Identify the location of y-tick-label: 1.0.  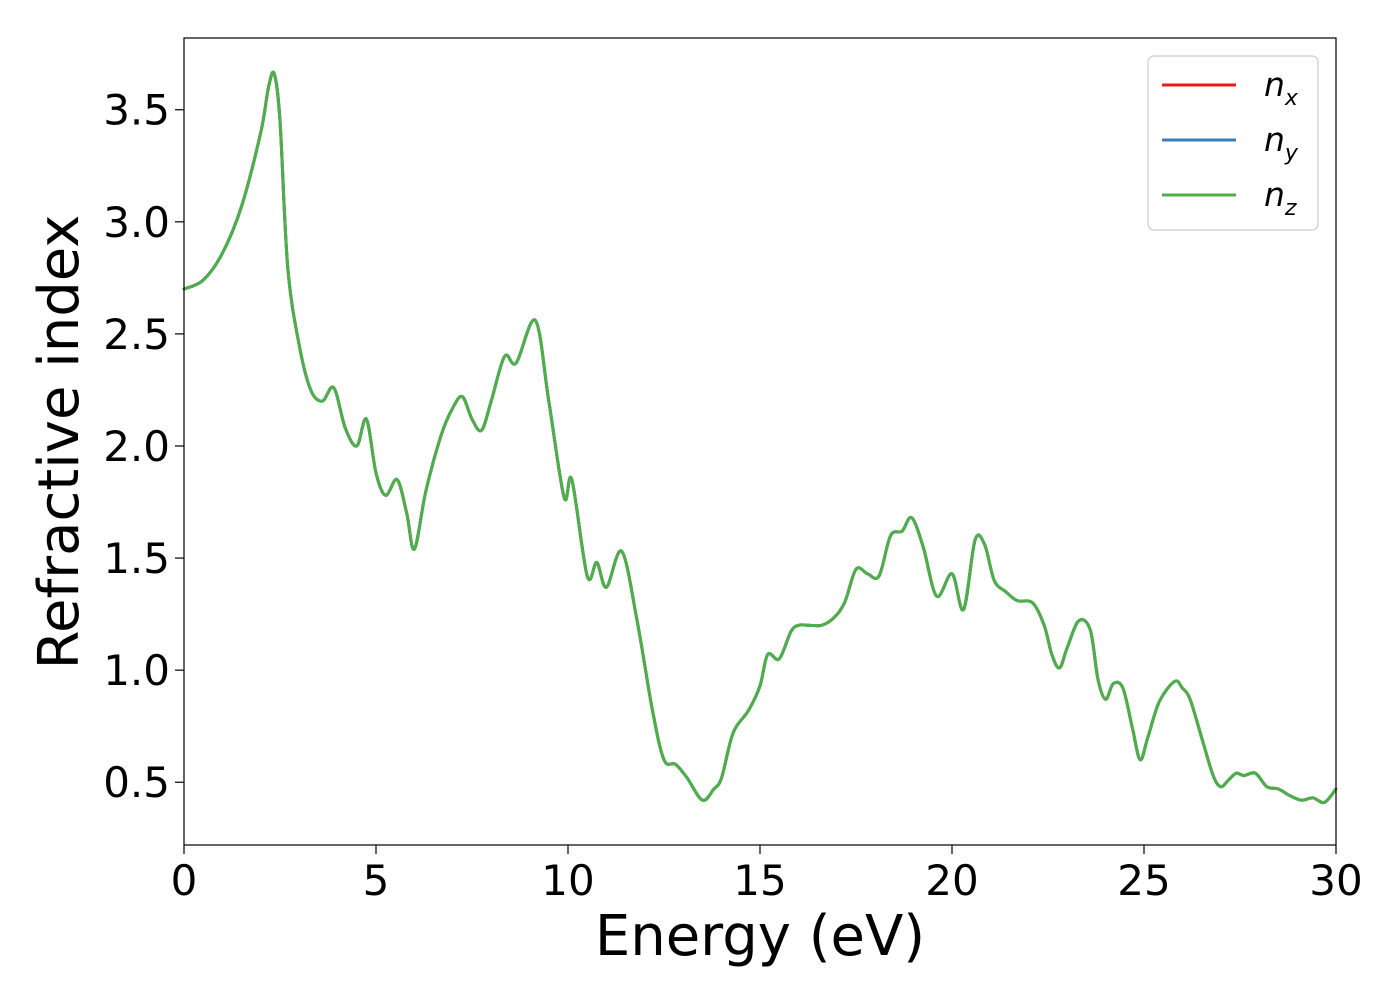
(136, 670).